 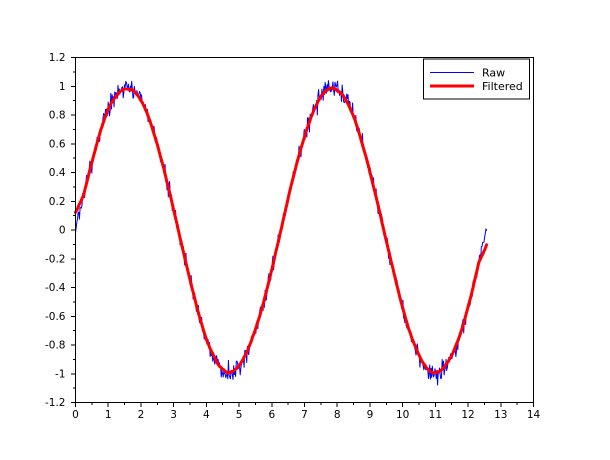 What do you see at coordinates (502, 86) in the screenshot?
I see `legend-label-filtered: Filtered` at bounding box center [502, 86].